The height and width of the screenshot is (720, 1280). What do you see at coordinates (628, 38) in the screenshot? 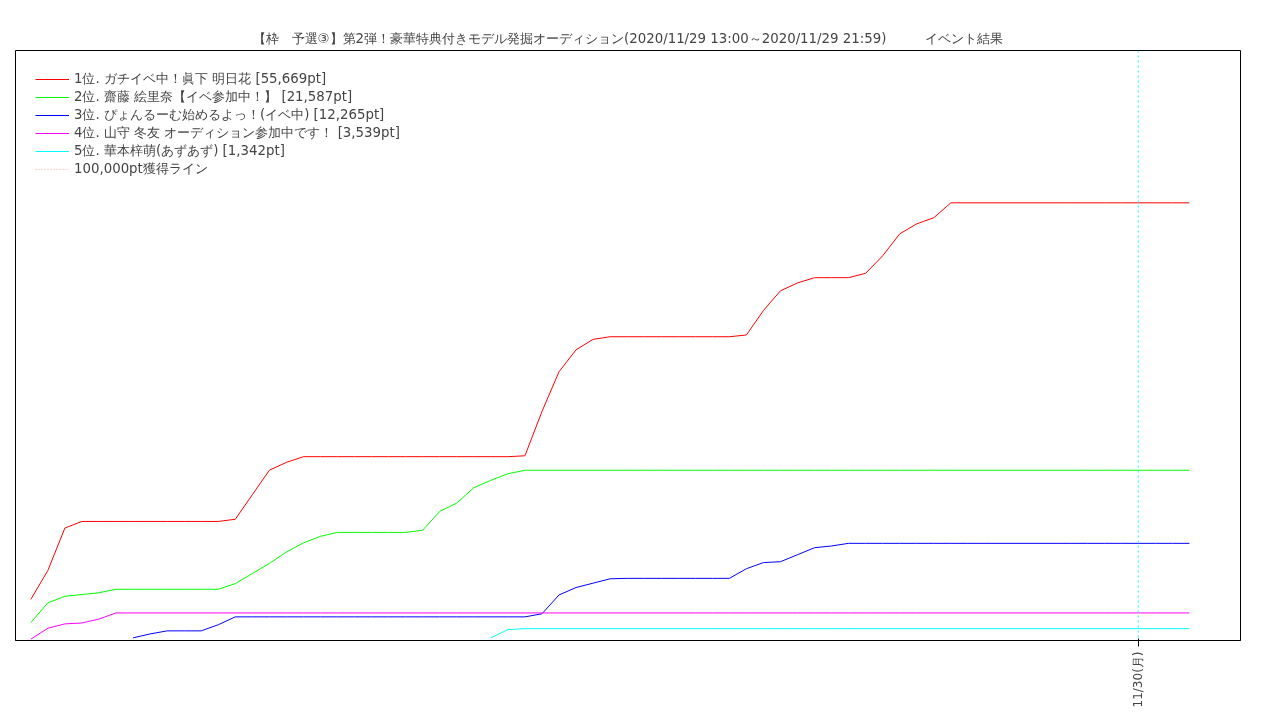
I see `chart-title: 【枠 予選③】第2弾！豪華特典付きモデル発掘オーディション(2020/11/29 13:00～2020/11/29 21:59) イベント結果` at bounding box center [628, 38].